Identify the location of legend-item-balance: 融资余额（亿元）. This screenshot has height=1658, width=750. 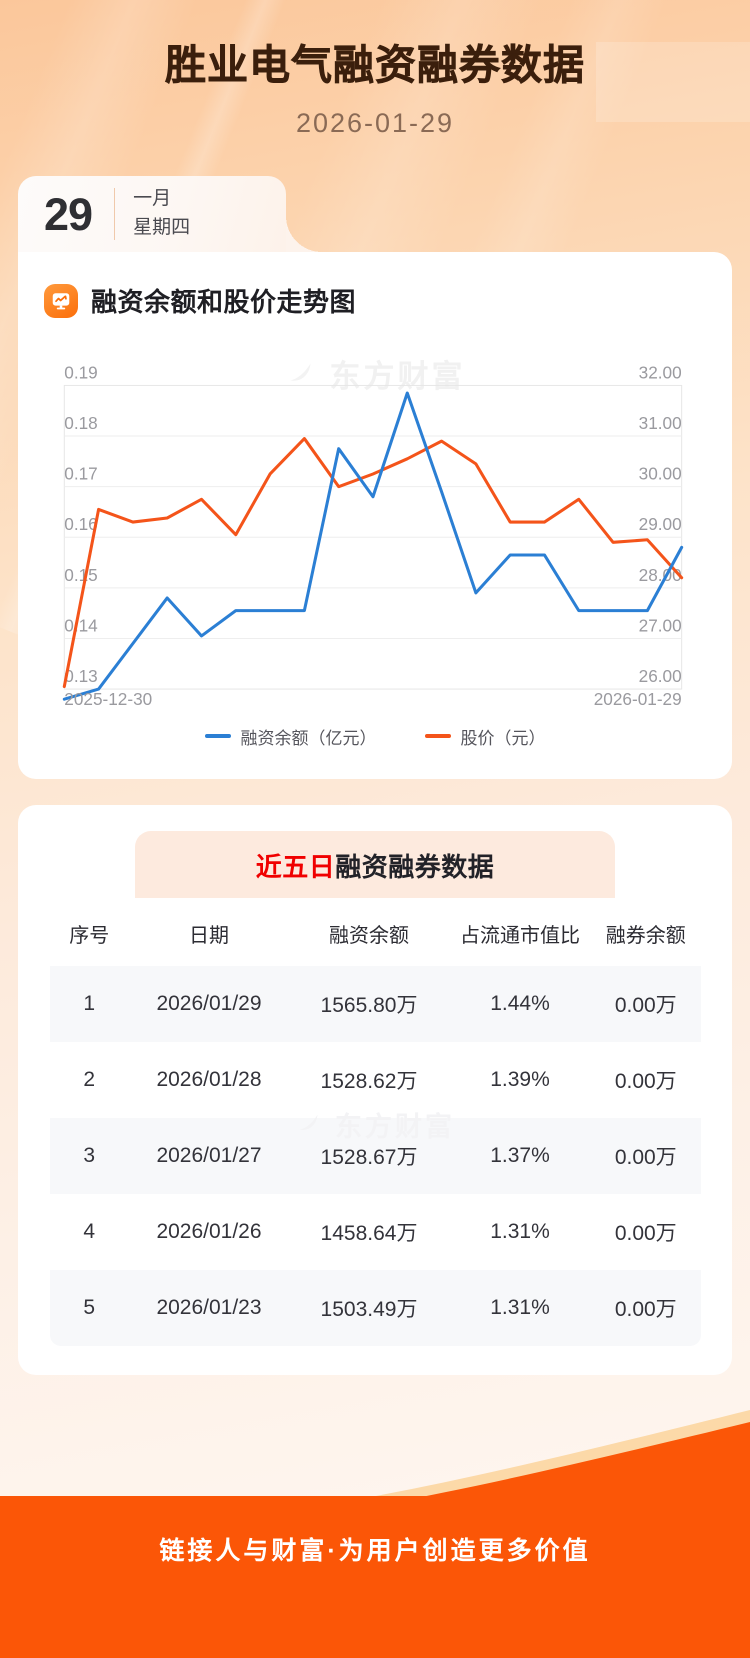
(290, 736).